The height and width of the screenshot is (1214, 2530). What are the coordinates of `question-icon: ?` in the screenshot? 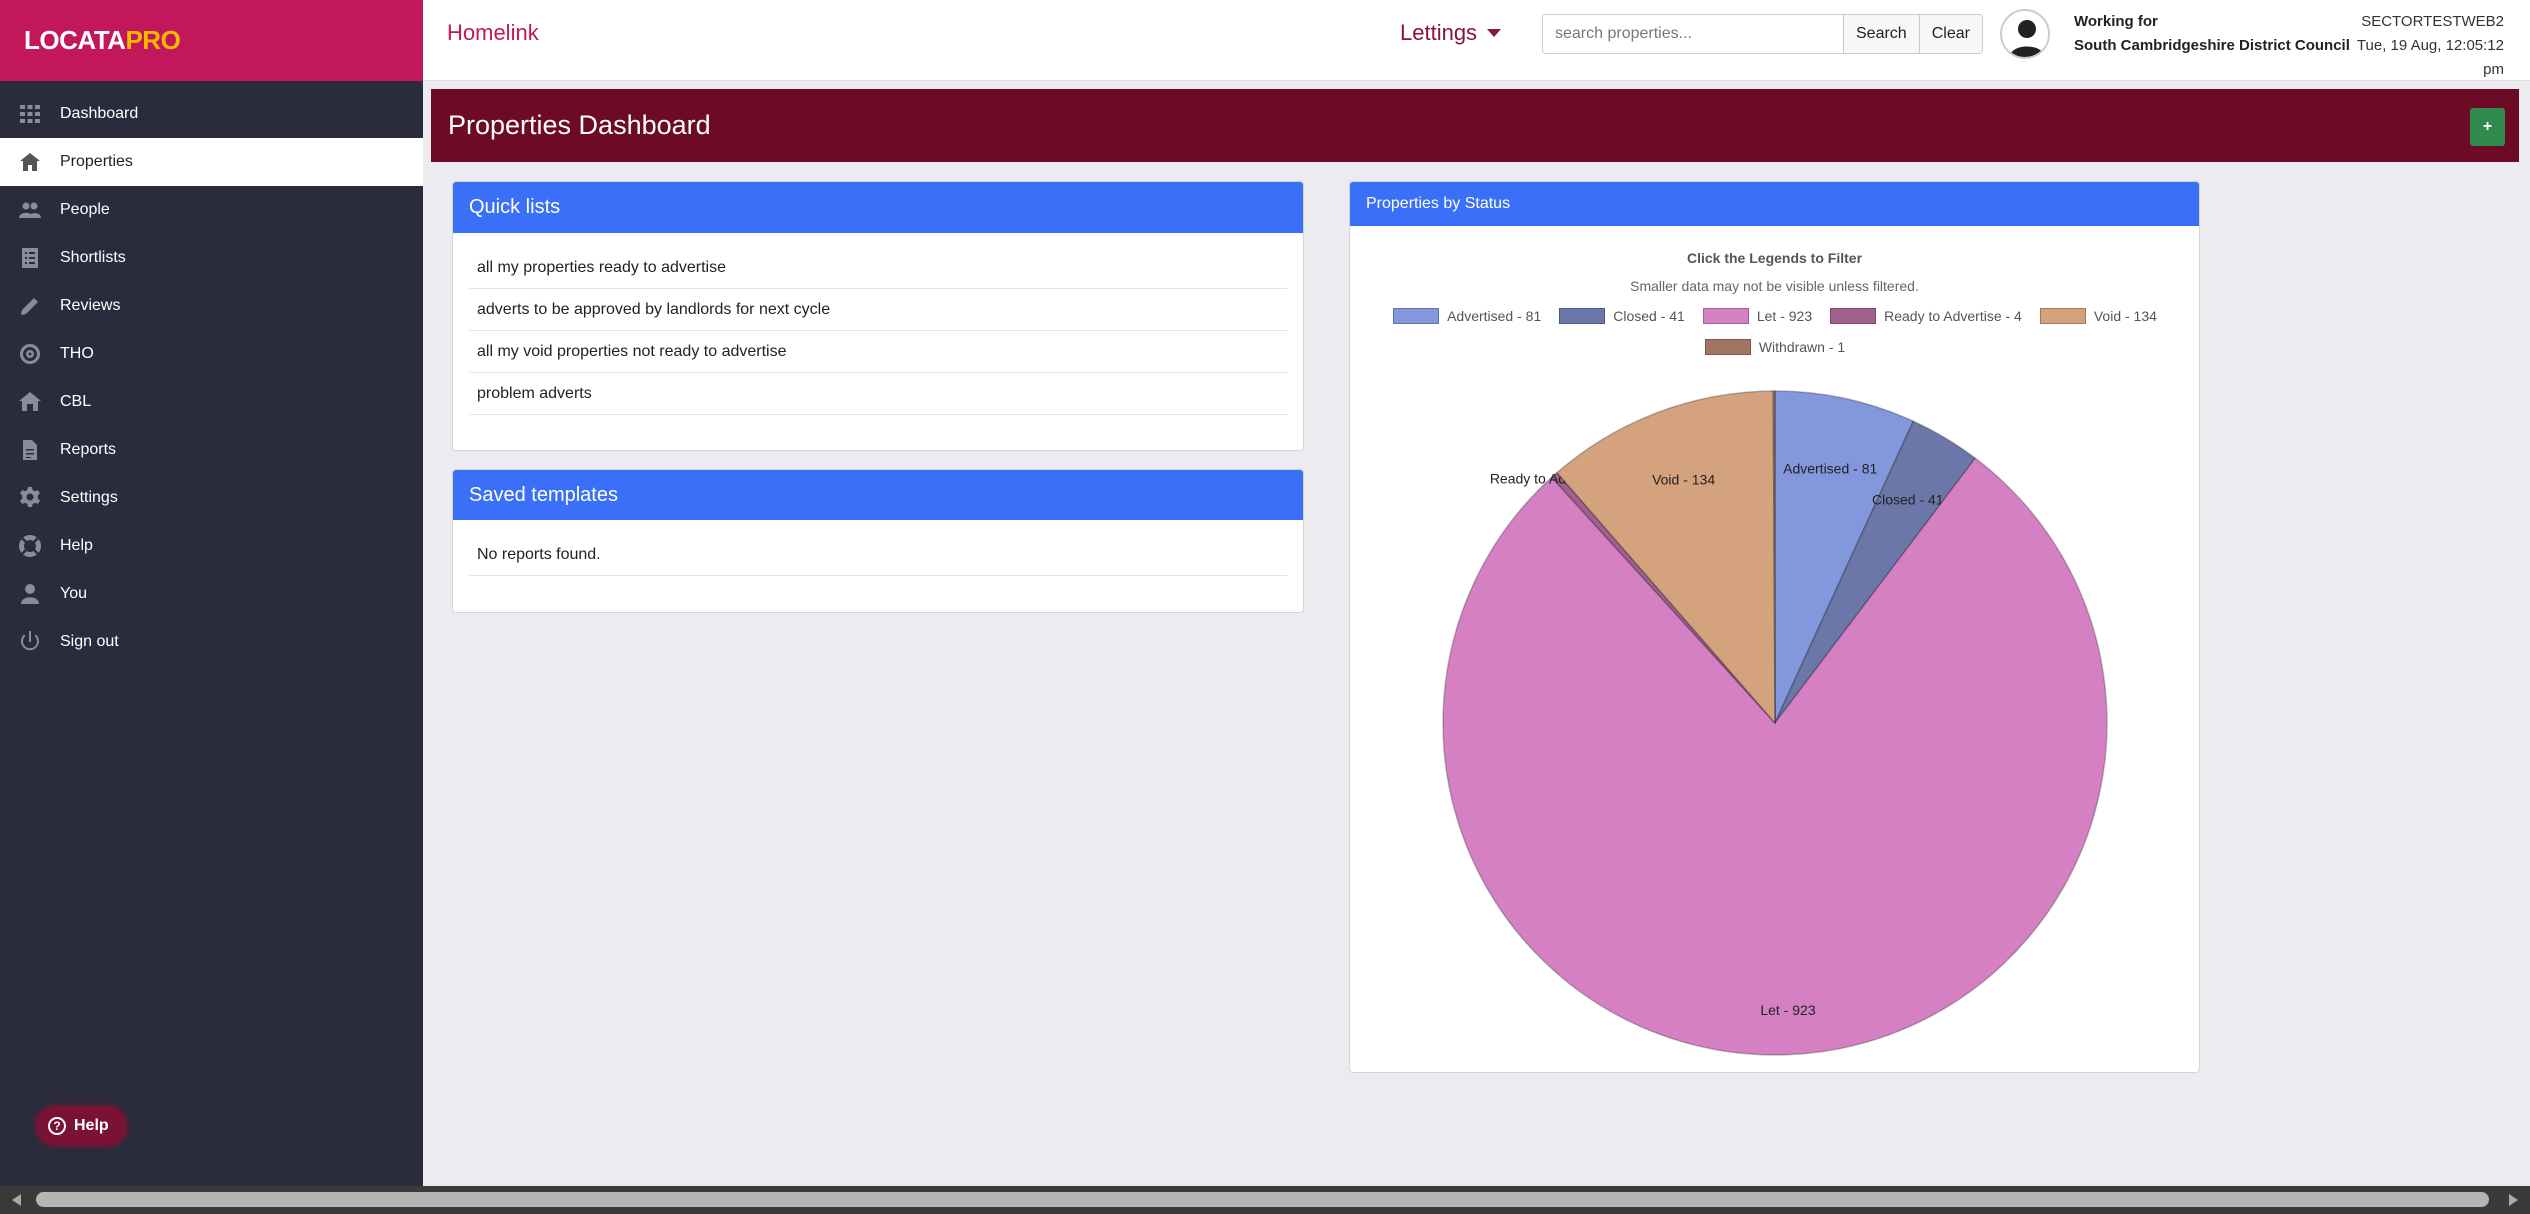 It's located at (57, 1126).